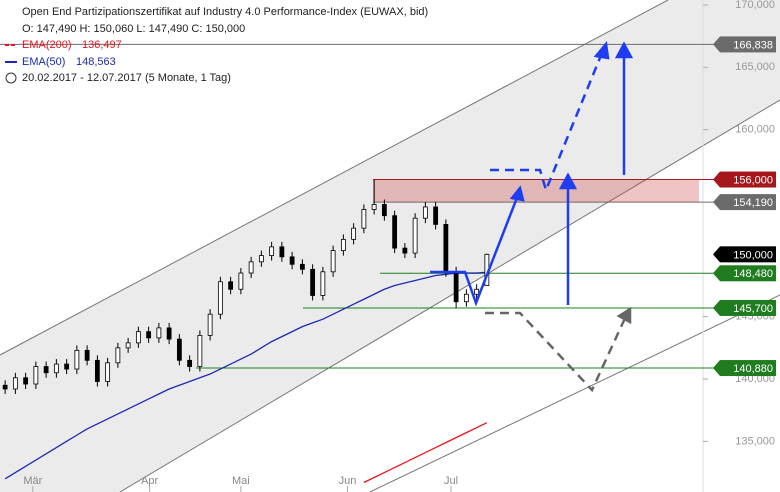  I want to click on level-label: 154,190, so click(753, 203).